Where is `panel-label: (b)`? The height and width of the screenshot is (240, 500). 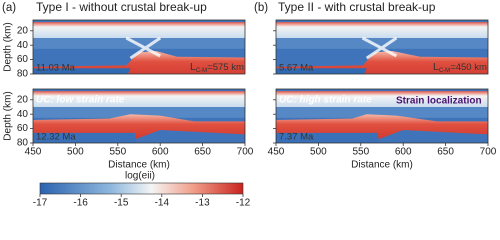 panel-label: (b) is located at coordinates (261, 8).